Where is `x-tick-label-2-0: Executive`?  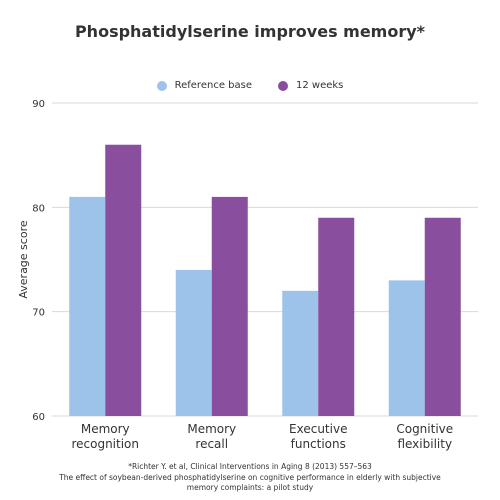 x-tick-label-2-0: Executive is located at coordinates (318, 429).